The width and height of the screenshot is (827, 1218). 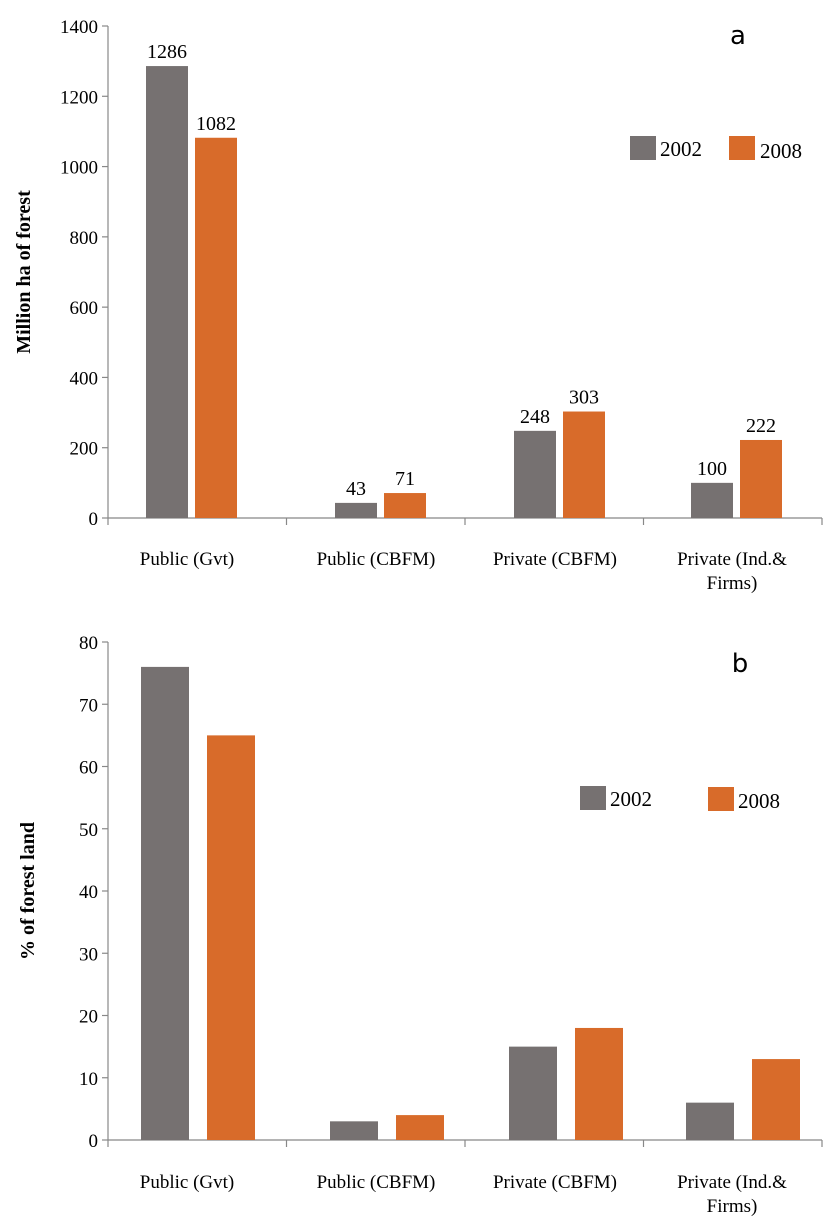 What do you see at coordinates (84, 308) in the screenshot?
I see `y-tick-label: 600` at bounding box center [84, 308].